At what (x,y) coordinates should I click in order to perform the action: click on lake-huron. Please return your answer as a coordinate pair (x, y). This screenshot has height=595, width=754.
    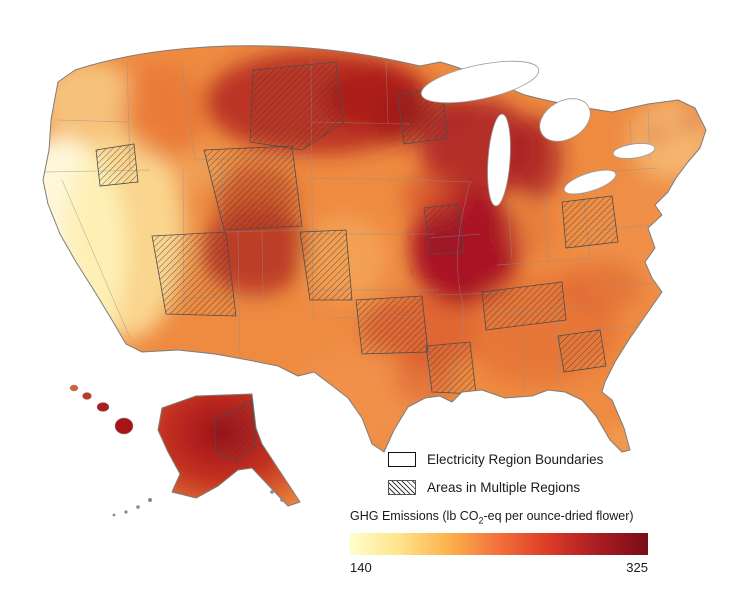
    Looking at the image, I should click on (565, 120).